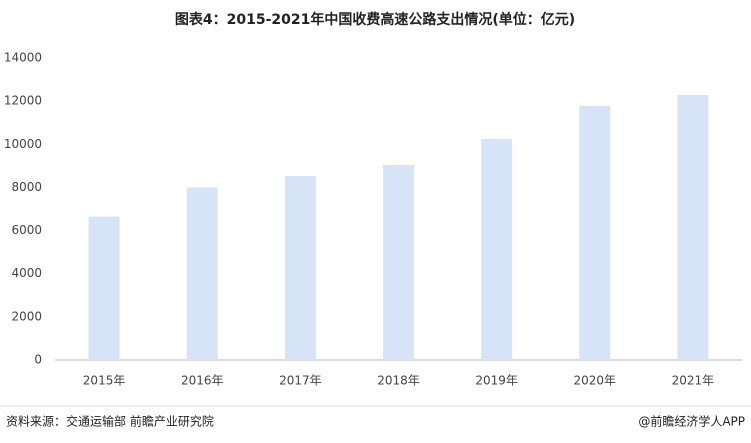 This screenshot has height=443, width=751. I want to click on x-tick-label: 2016年, so click(202, 381).